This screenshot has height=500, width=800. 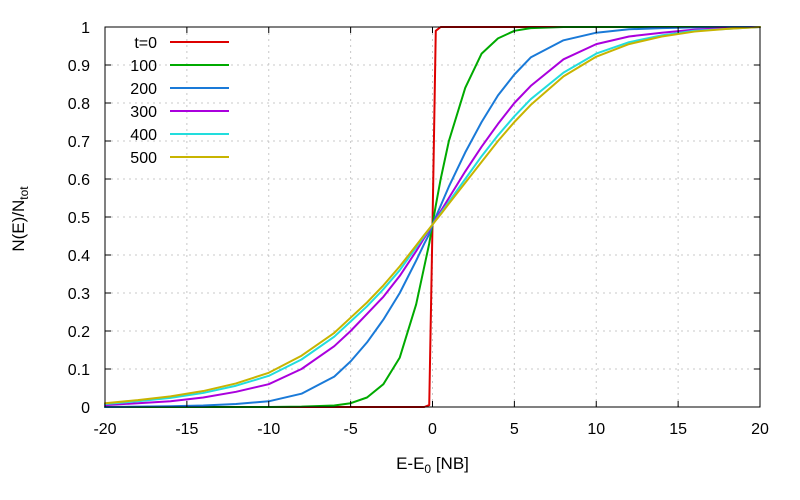 What do you see at coordinates (514, 429) in the screenshot?
I see `x-tick-label: 5` at bounding box center [514, 429].